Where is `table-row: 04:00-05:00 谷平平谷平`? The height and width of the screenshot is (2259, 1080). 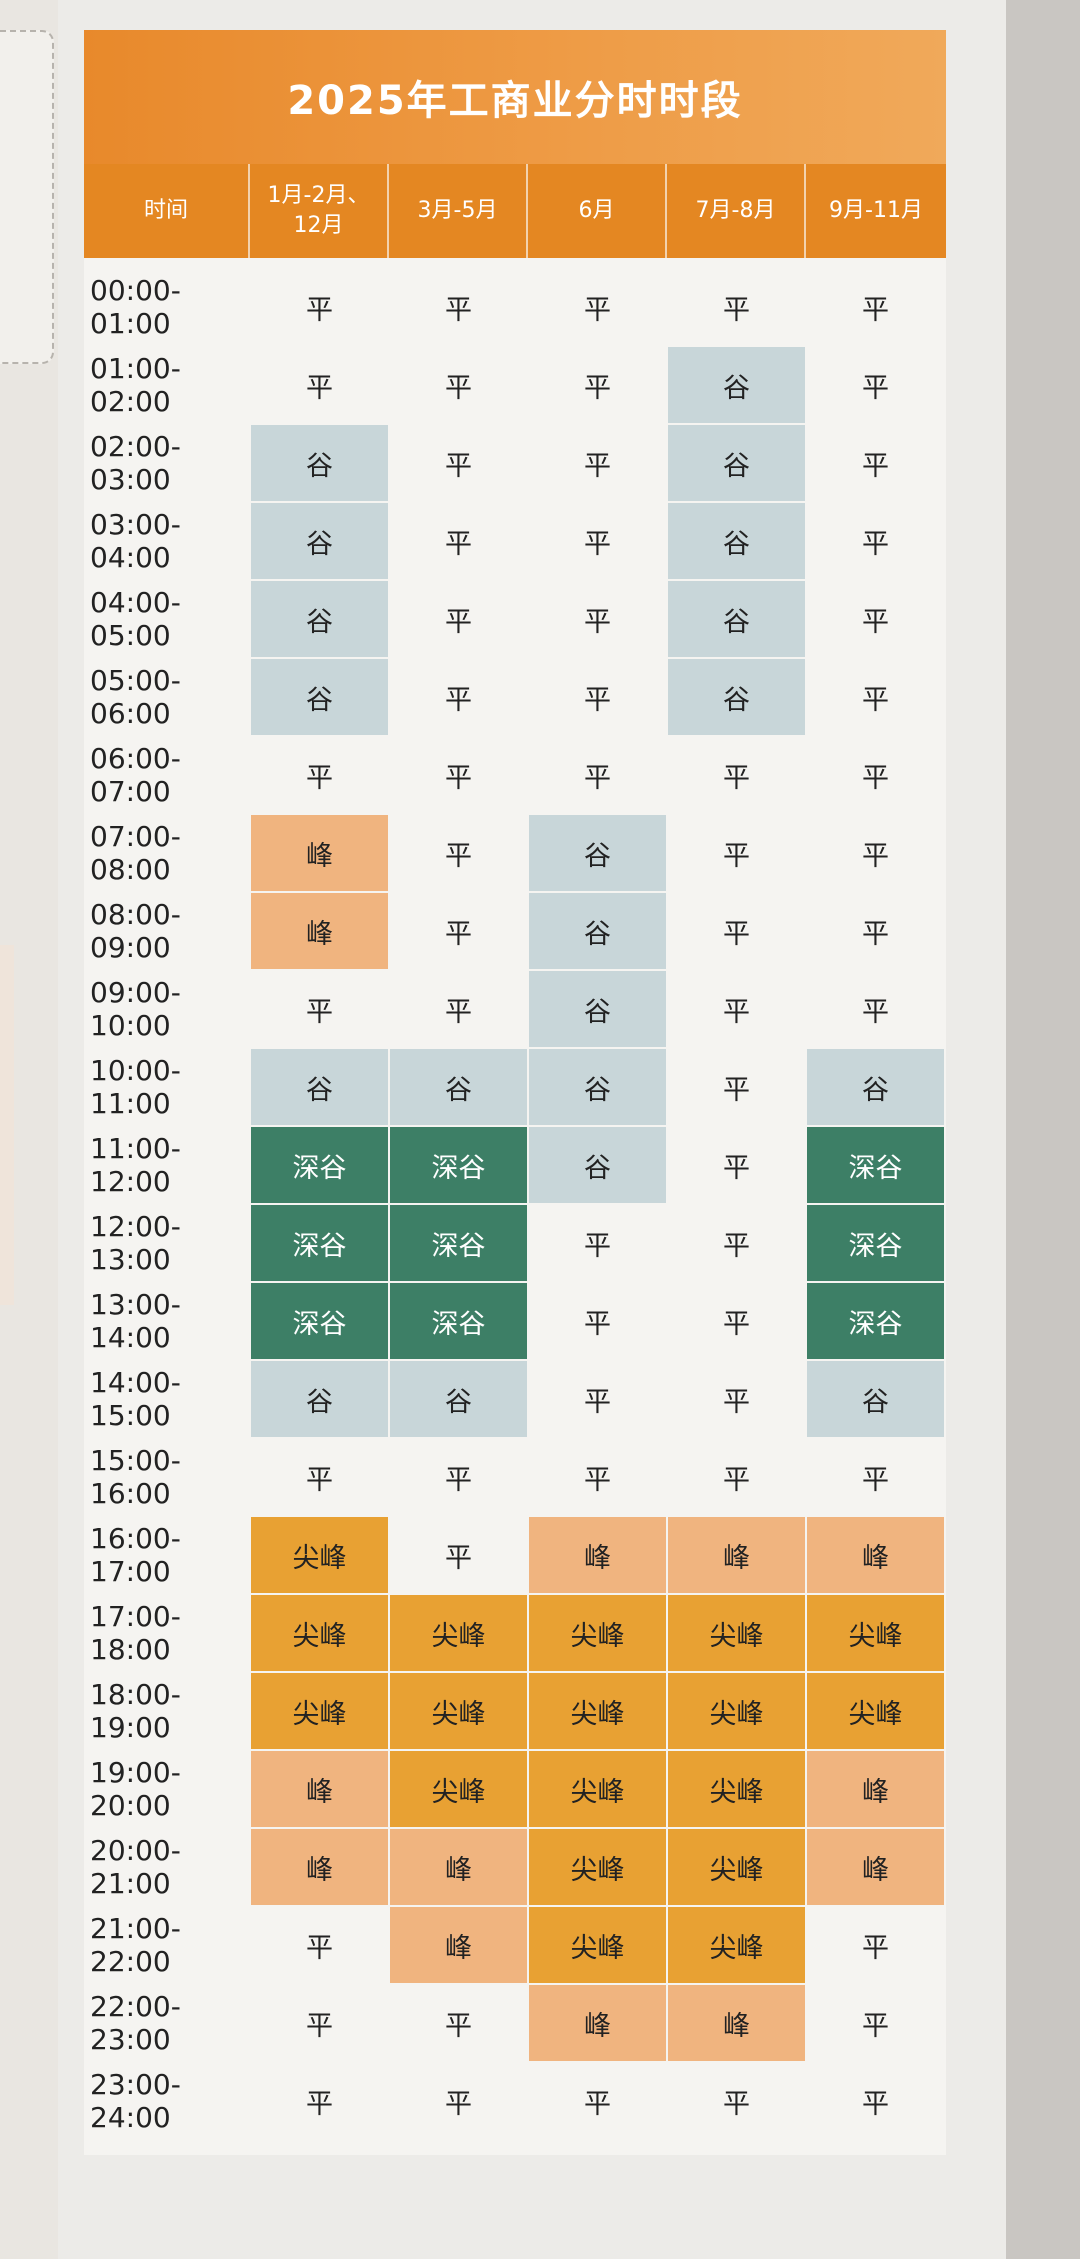
table-row: 04:00-05:00 谷平平谷平 is located at coordinates (515, 619).